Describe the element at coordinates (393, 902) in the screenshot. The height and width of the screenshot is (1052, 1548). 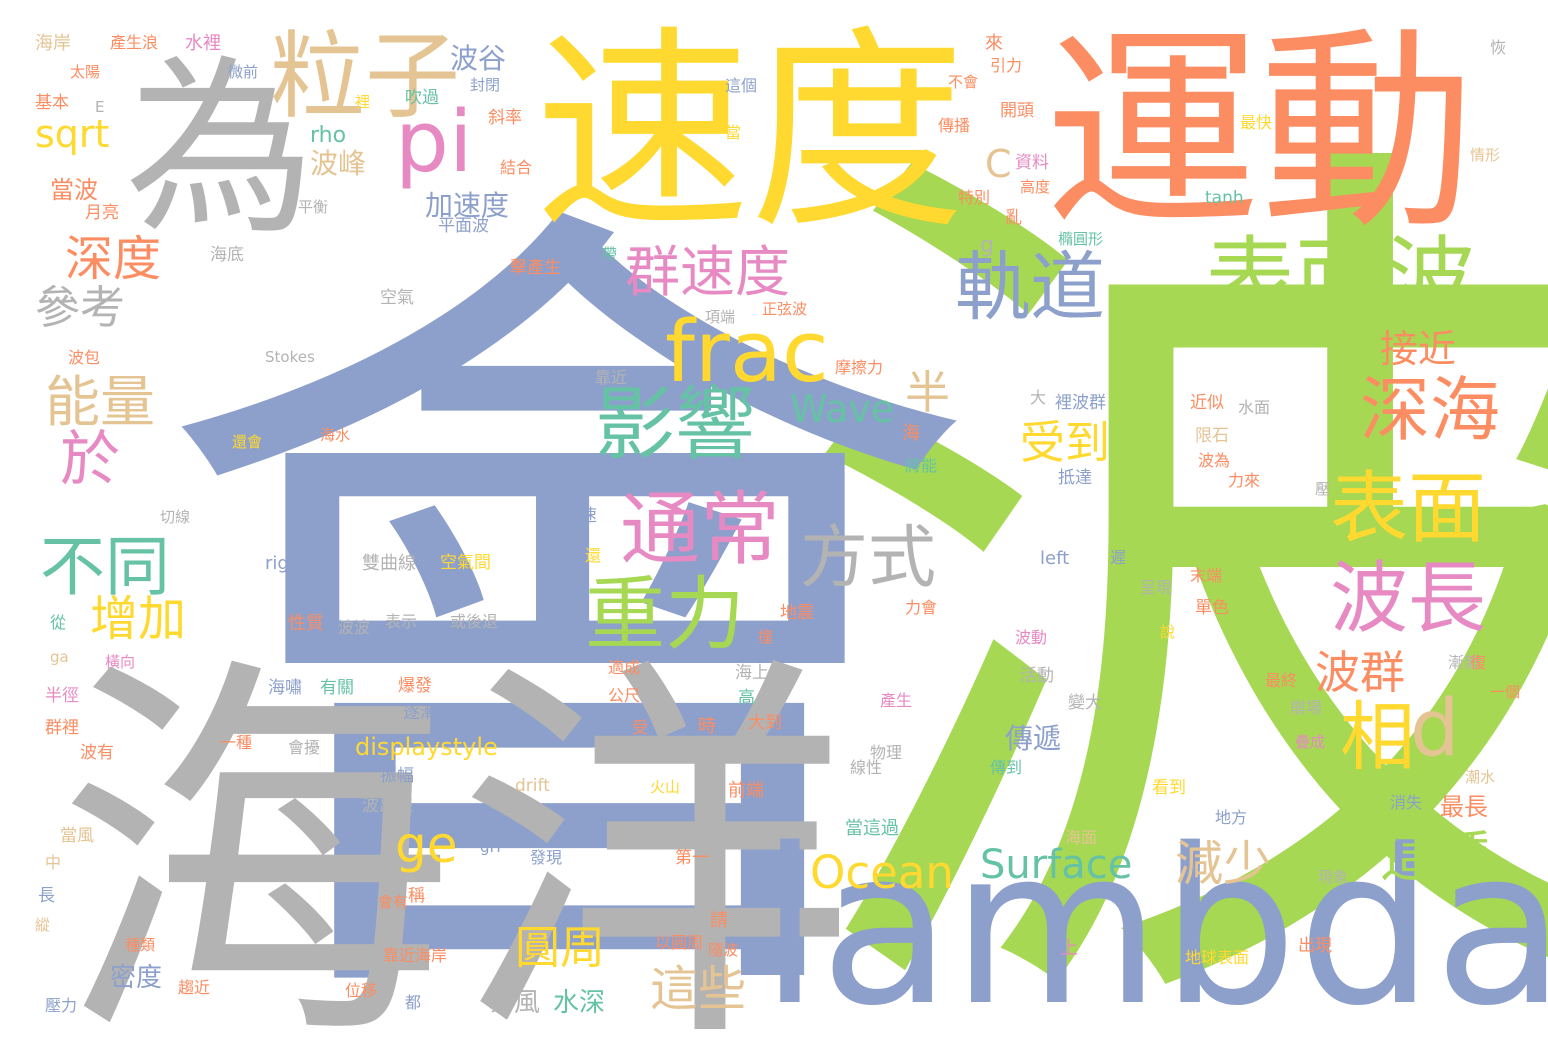
I see `cloud-word-small-122: 會有` at that location.